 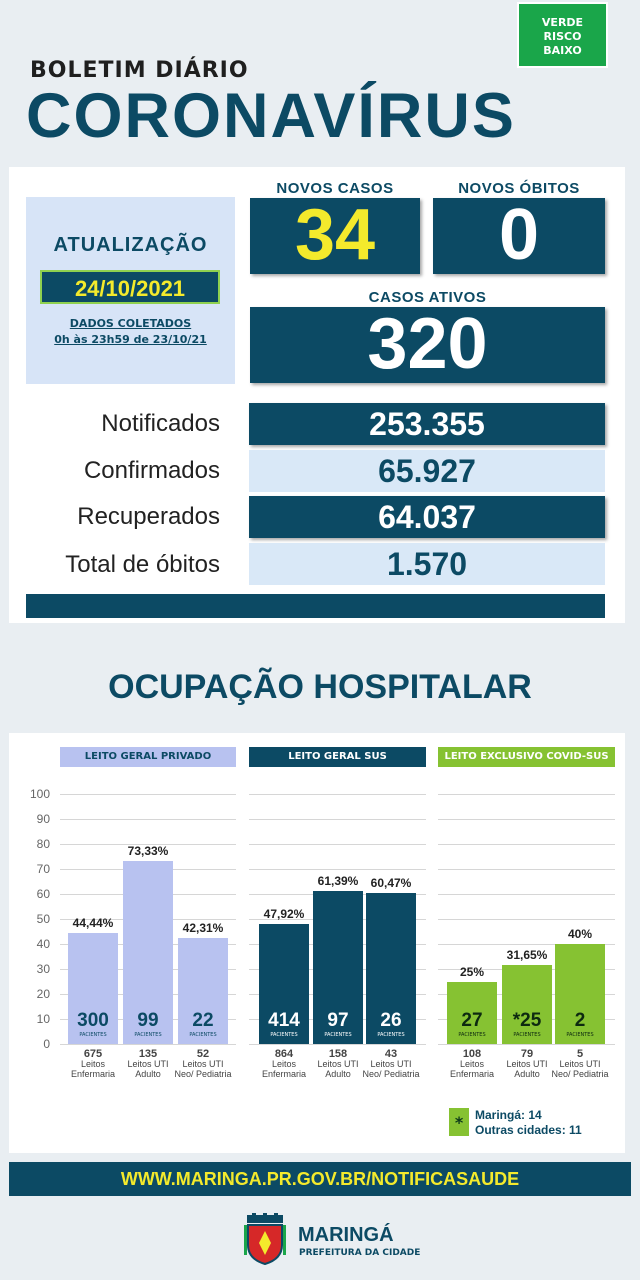 What do you see at coordinates (43, 844) in the screenshot?
I see `y-tick-label: 80` at bounding box center [43, 844].